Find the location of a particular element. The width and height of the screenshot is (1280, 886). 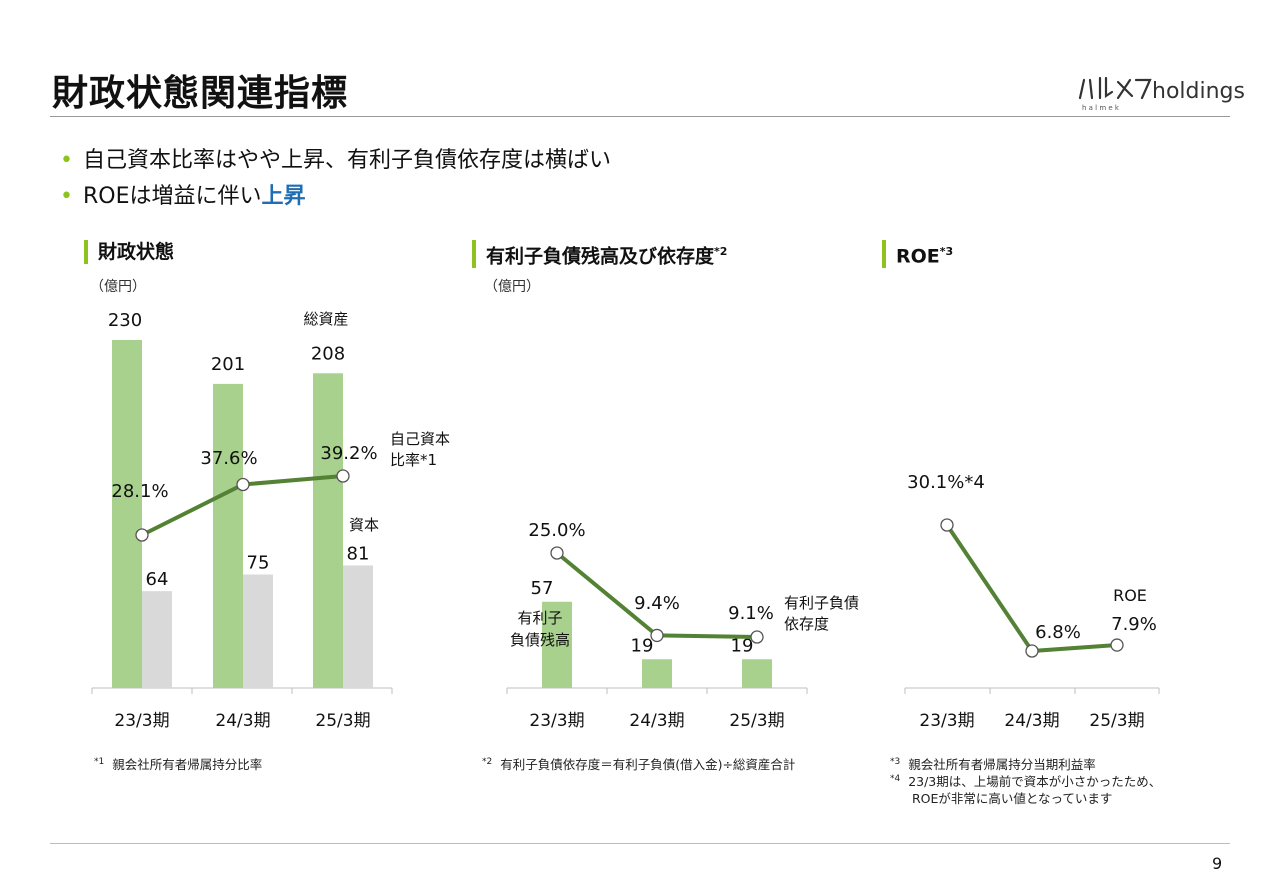

x-tick-label-1: 24/3期 is located at coordinates (242, 721).